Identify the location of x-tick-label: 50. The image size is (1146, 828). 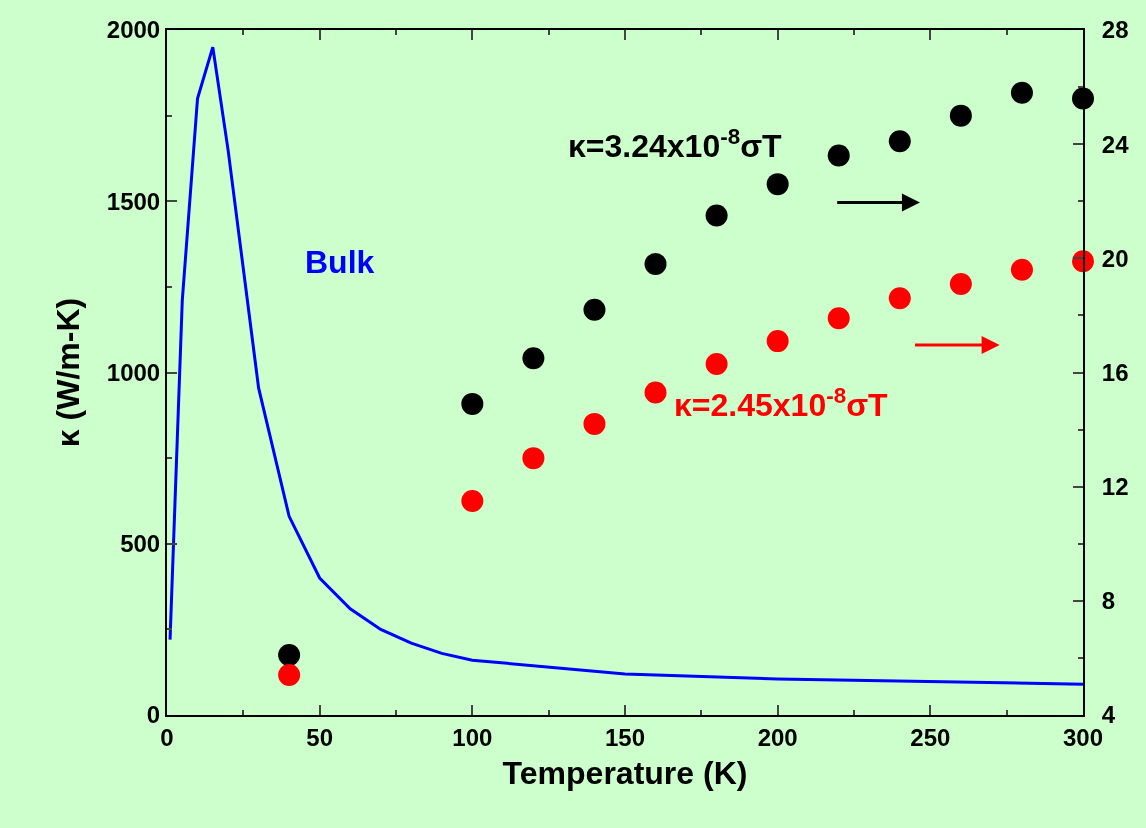
(320, 737).